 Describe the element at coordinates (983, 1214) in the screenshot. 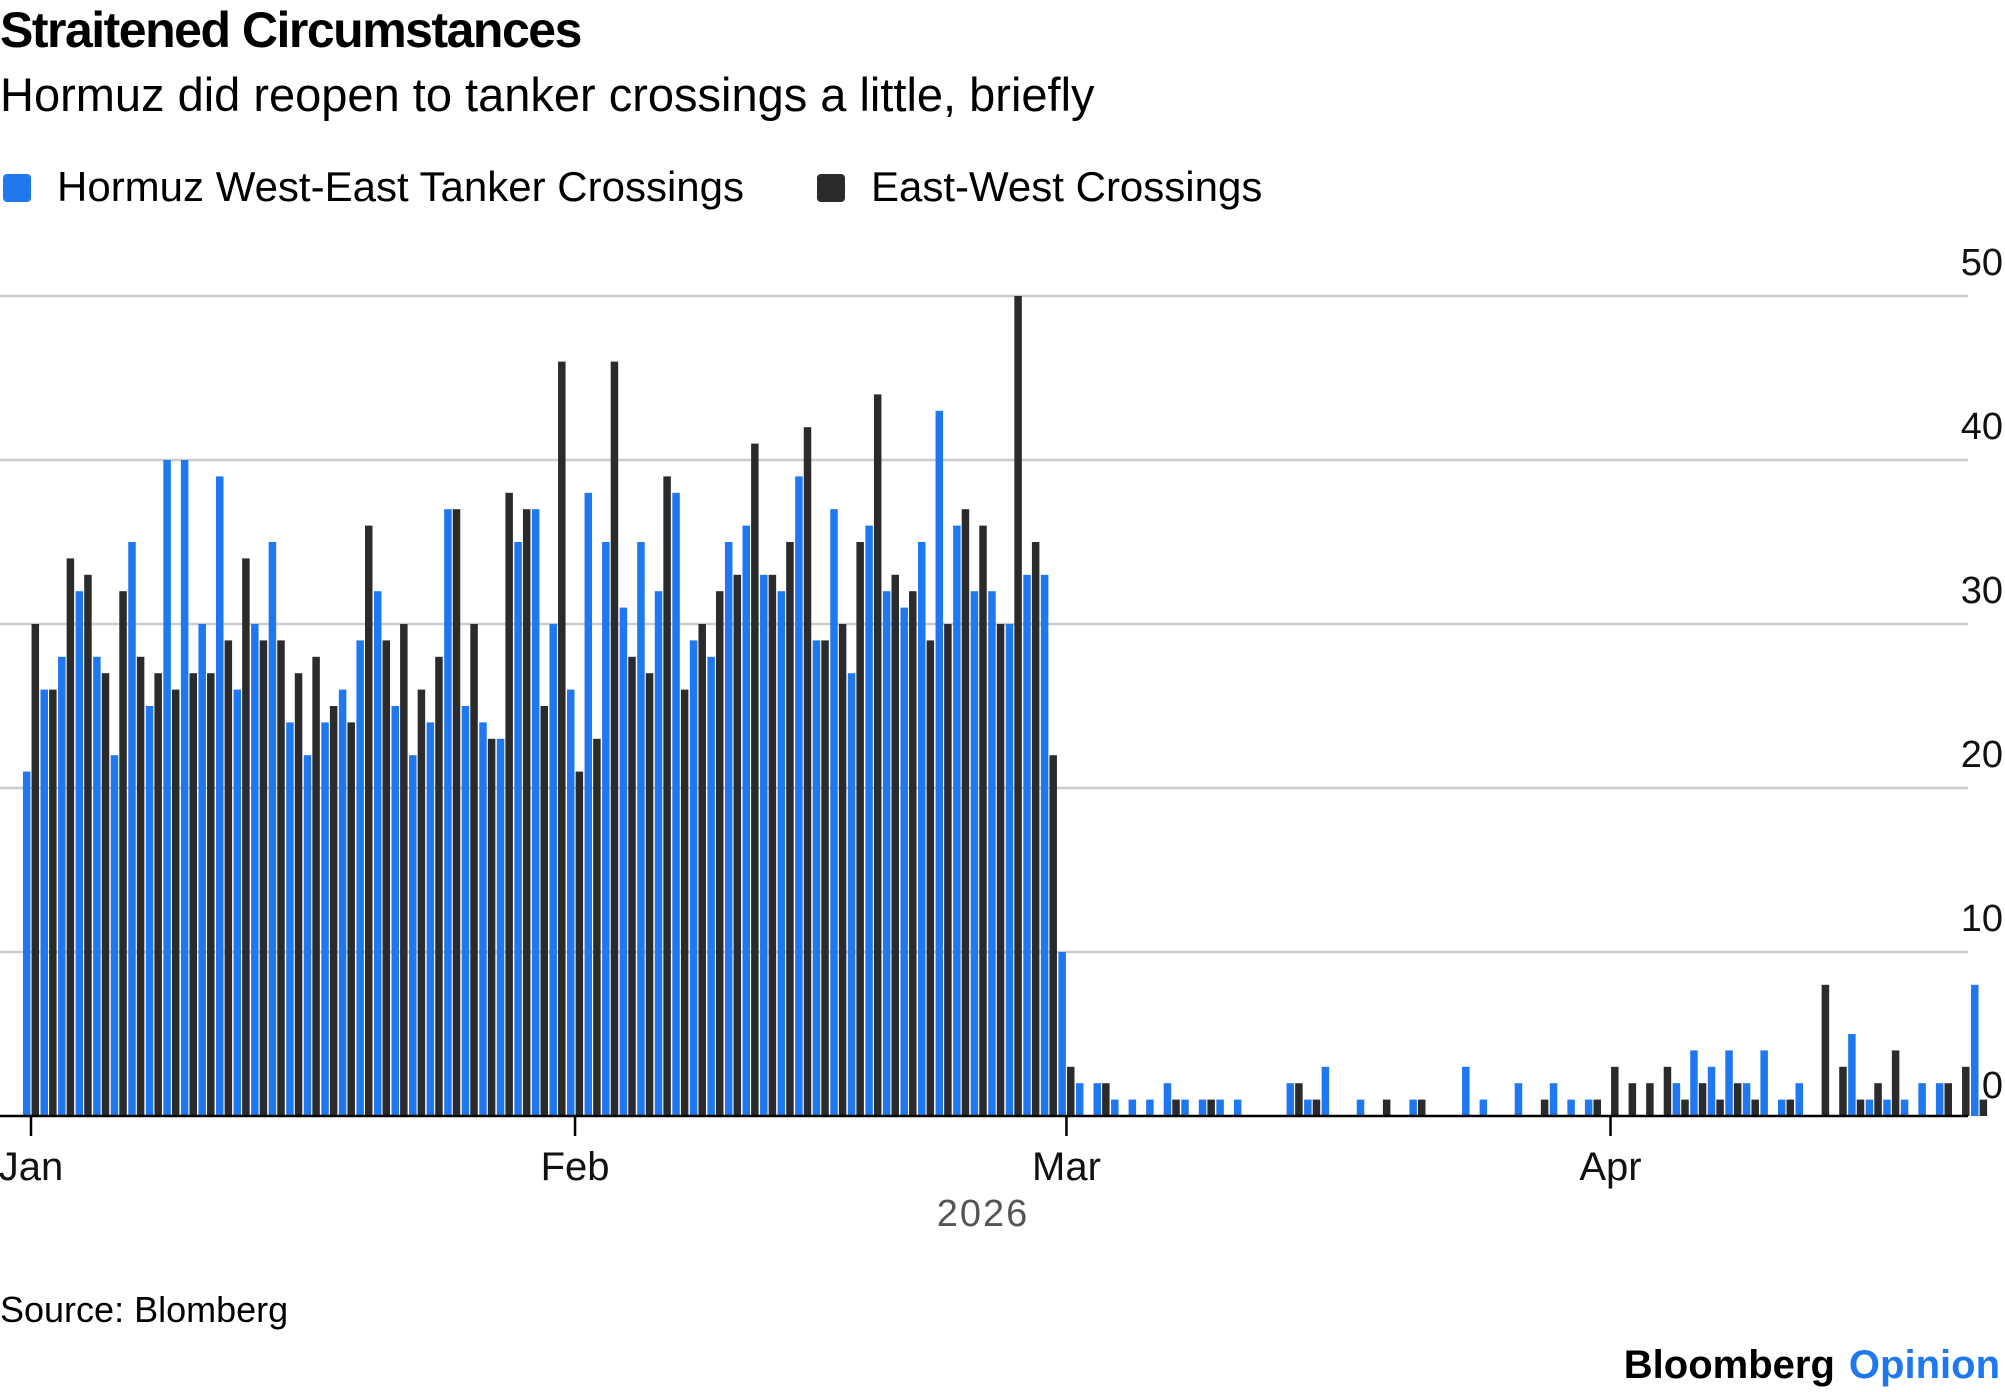

I see `x-axis-year-label: 2026` at that location.